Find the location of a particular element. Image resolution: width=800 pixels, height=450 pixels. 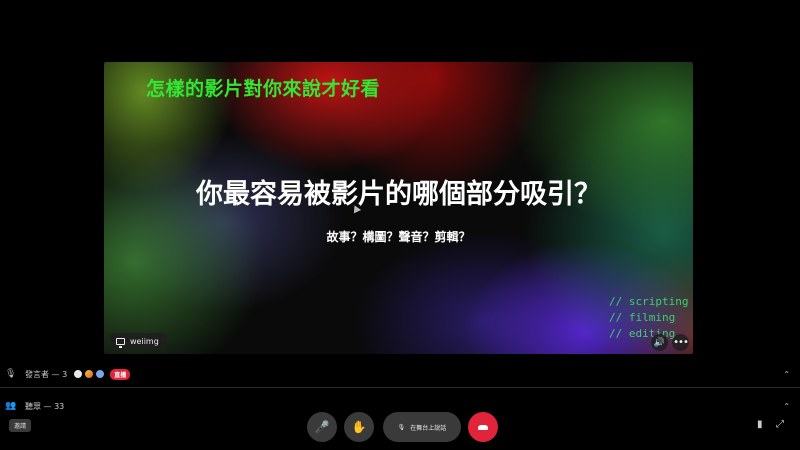

more-icon: ••• is located at coordinates (680, 342).